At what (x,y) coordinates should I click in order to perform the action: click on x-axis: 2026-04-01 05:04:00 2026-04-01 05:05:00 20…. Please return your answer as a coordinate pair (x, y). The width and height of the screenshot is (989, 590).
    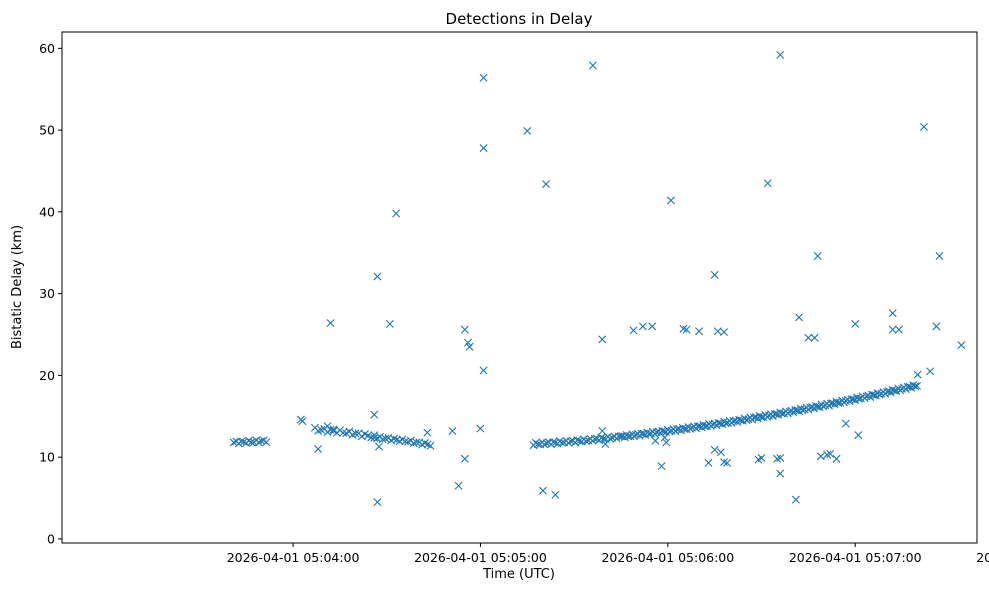
    Looking at the image, I should click on (608, 554).